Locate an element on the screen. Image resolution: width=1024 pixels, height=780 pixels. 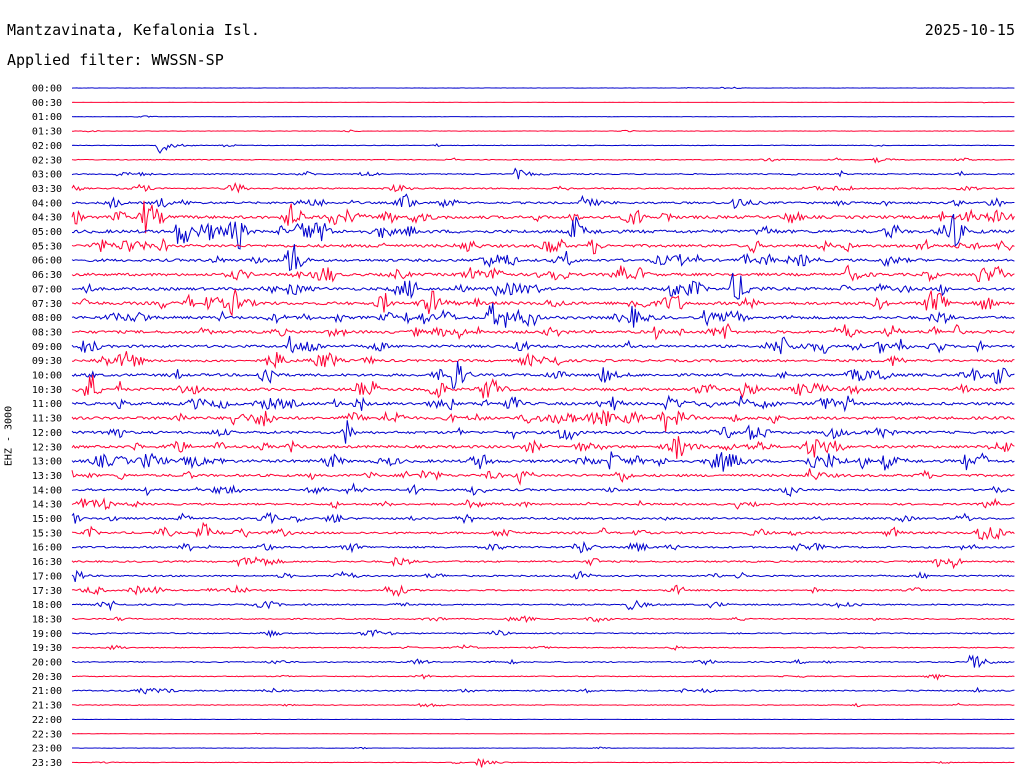
row-time-label: 23:00 is located at coordinates (47, 749).